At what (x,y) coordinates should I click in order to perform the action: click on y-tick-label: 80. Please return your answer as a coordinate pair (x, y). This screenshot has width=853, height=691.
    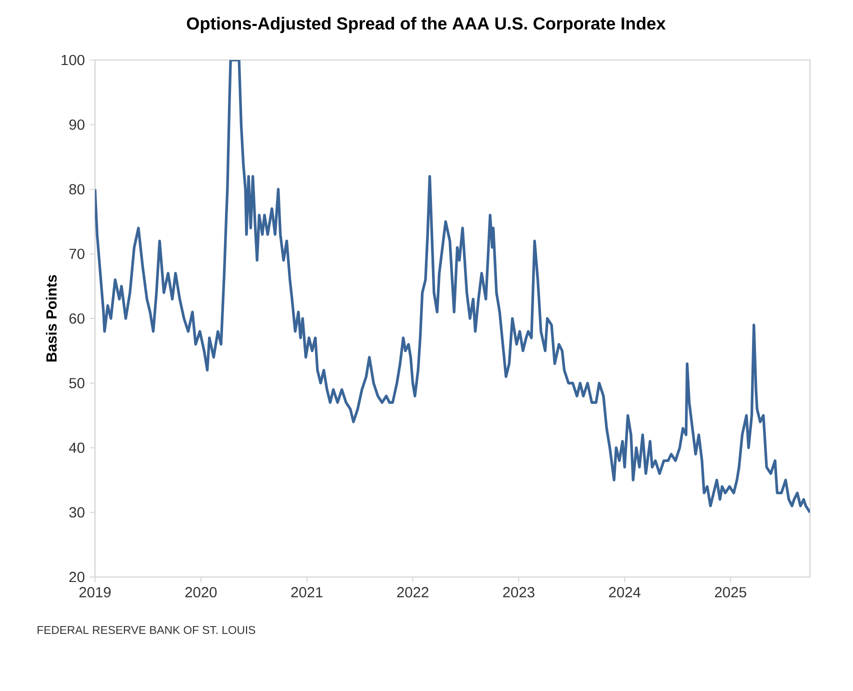
    Looking at the image, I should click on (76, 189).